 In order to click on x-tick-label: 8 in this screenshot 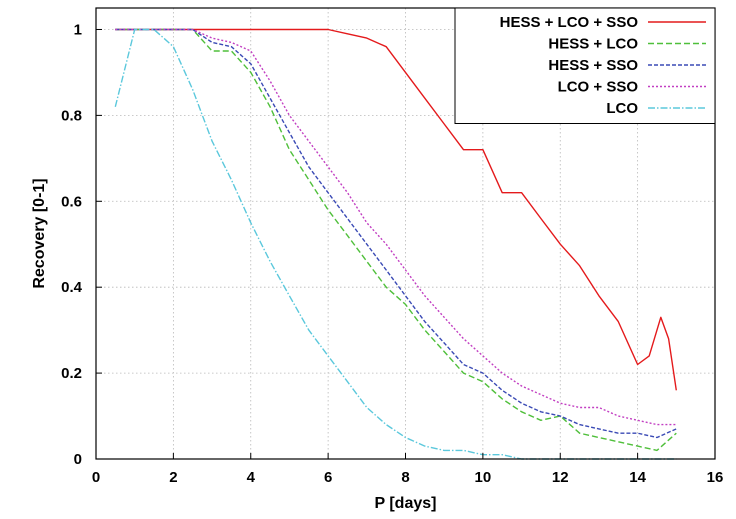, I will do `click(405, 477)`.